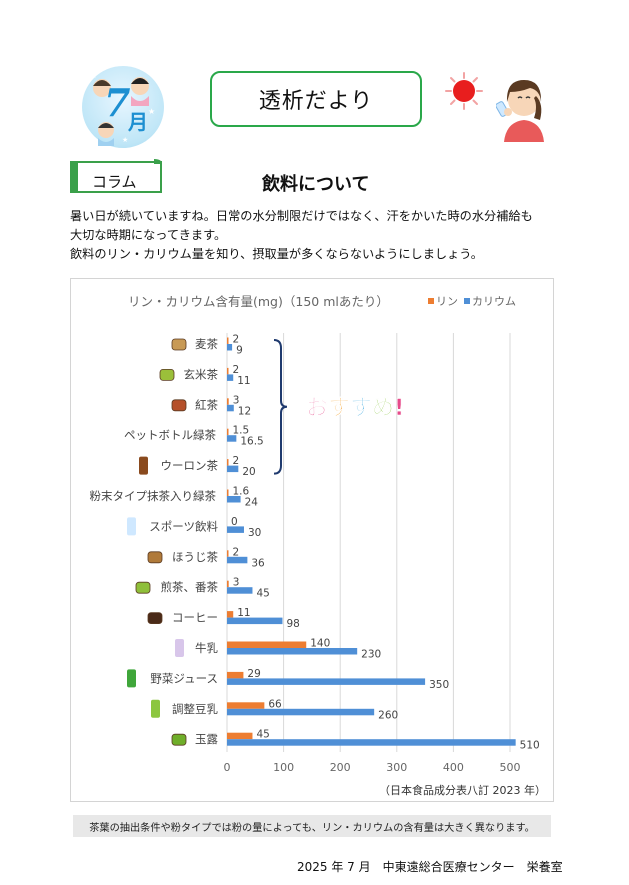  I want to click on x-tick-label-3: 300, so click(396, 767).